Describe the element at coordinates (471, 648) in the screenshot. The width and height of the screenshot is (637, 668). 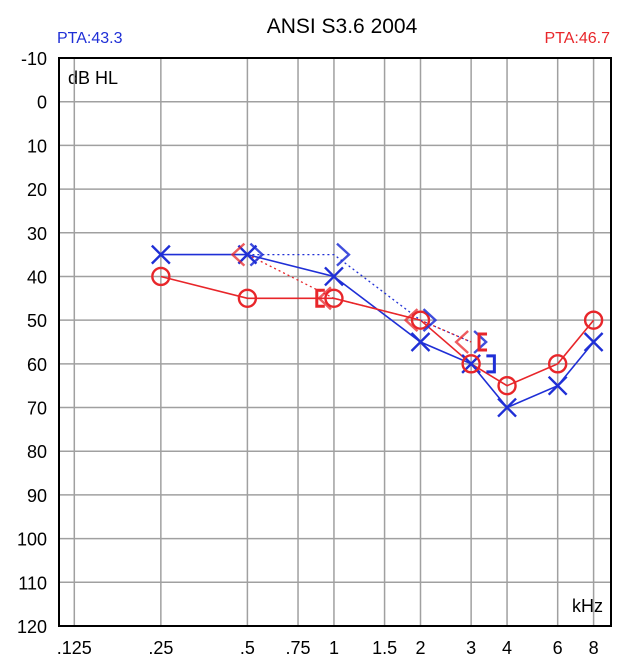
I see `x-tick-label: 3` at that location.